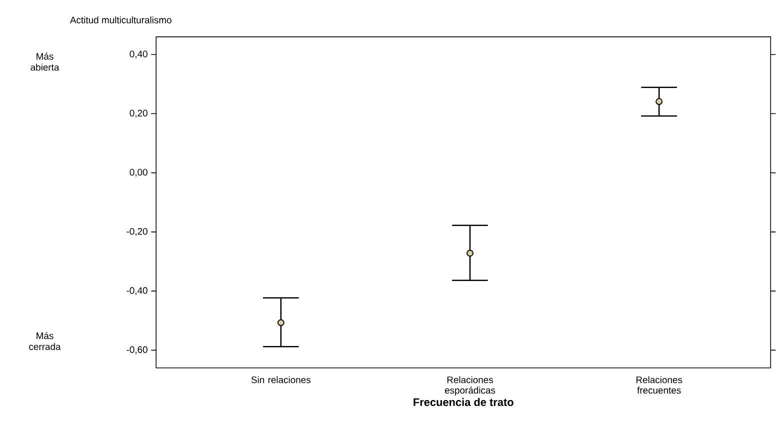 This screenshot has width=776, height=430. Describe the element at coordinates (137, 232) in the screenshot. I see `y-tick-label: -0,20` at that location.